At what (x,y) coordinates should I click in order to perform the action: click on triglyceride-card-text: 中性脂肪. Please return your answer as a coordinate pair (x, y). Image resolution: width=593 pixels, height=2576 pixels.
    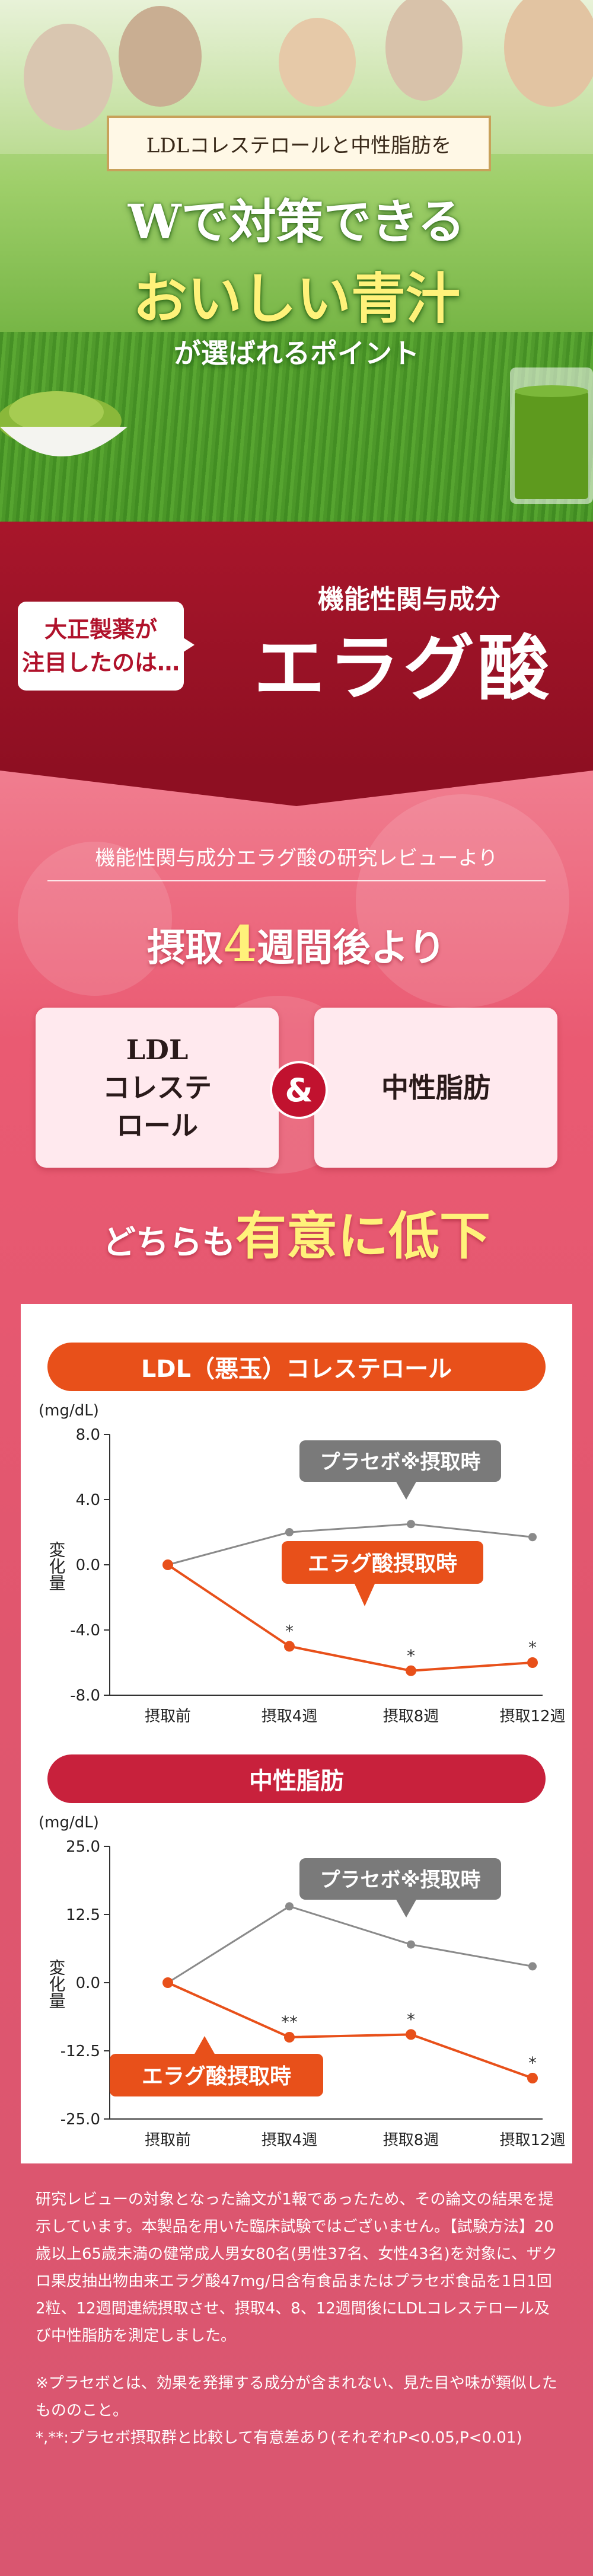
    Looking at the image, I should click on (435, 1088).